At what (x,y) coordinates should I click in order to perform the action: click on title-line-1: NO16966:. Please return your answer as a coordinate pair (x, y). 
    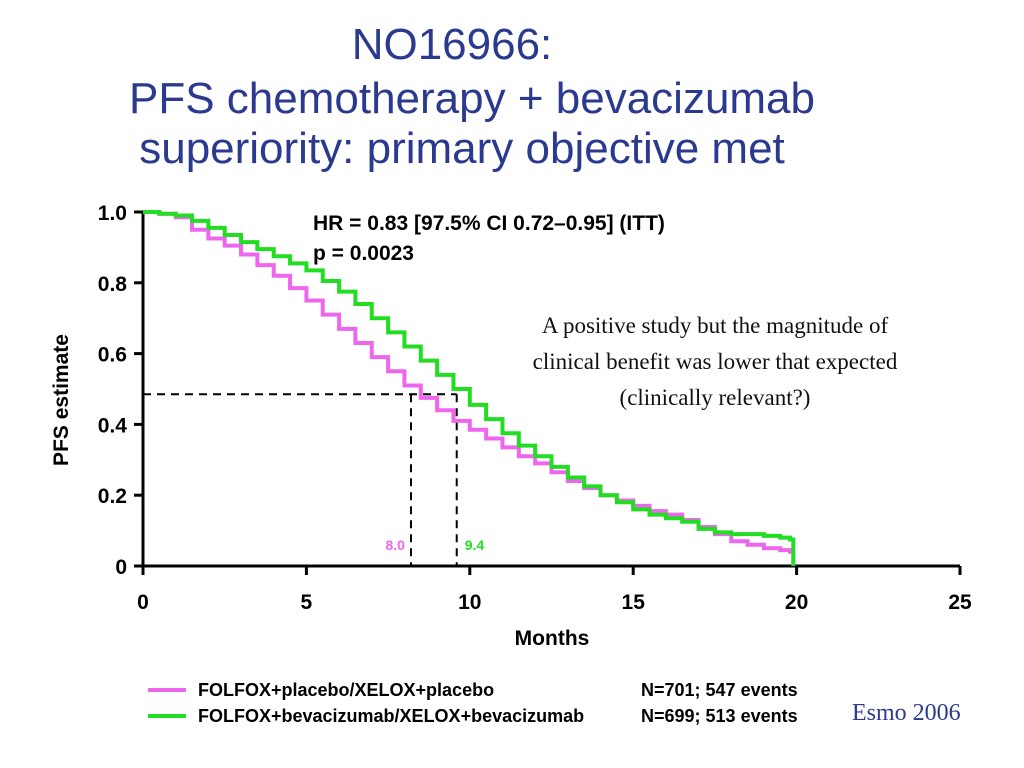
    Looking at the image, I should click on (452, 44).